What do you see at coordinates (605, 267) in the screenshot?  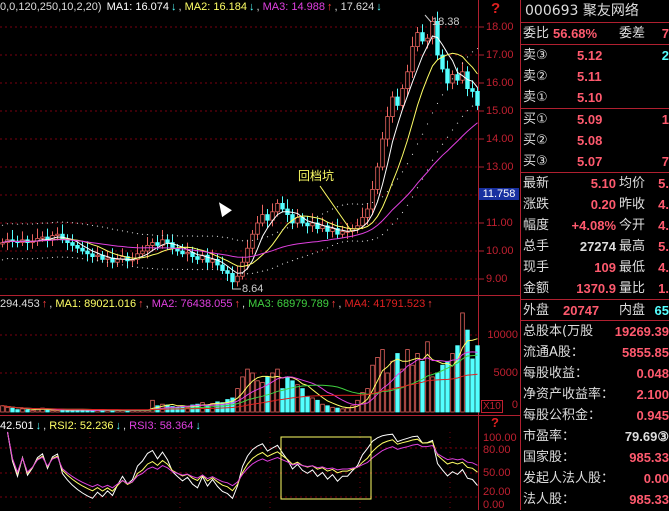 I see `value: 109` at bounding box center [605, 267].